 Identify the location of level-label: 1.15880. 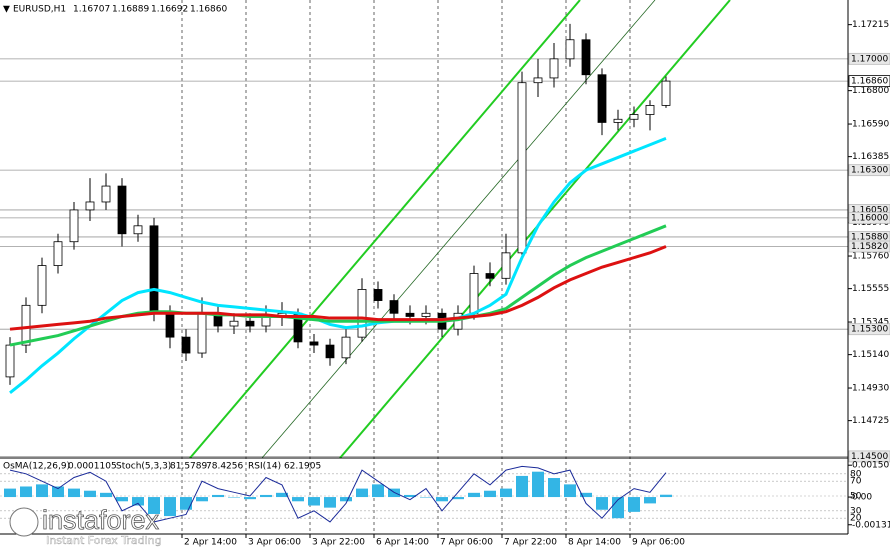
(869, 237).